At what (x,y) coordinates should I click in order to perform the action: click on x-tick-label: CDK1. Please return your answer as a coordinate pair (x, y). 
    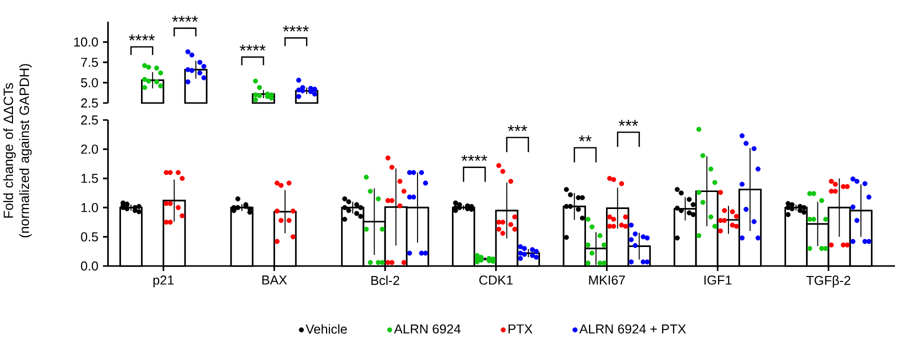
    Looking at the image, I should click on (496, 280).